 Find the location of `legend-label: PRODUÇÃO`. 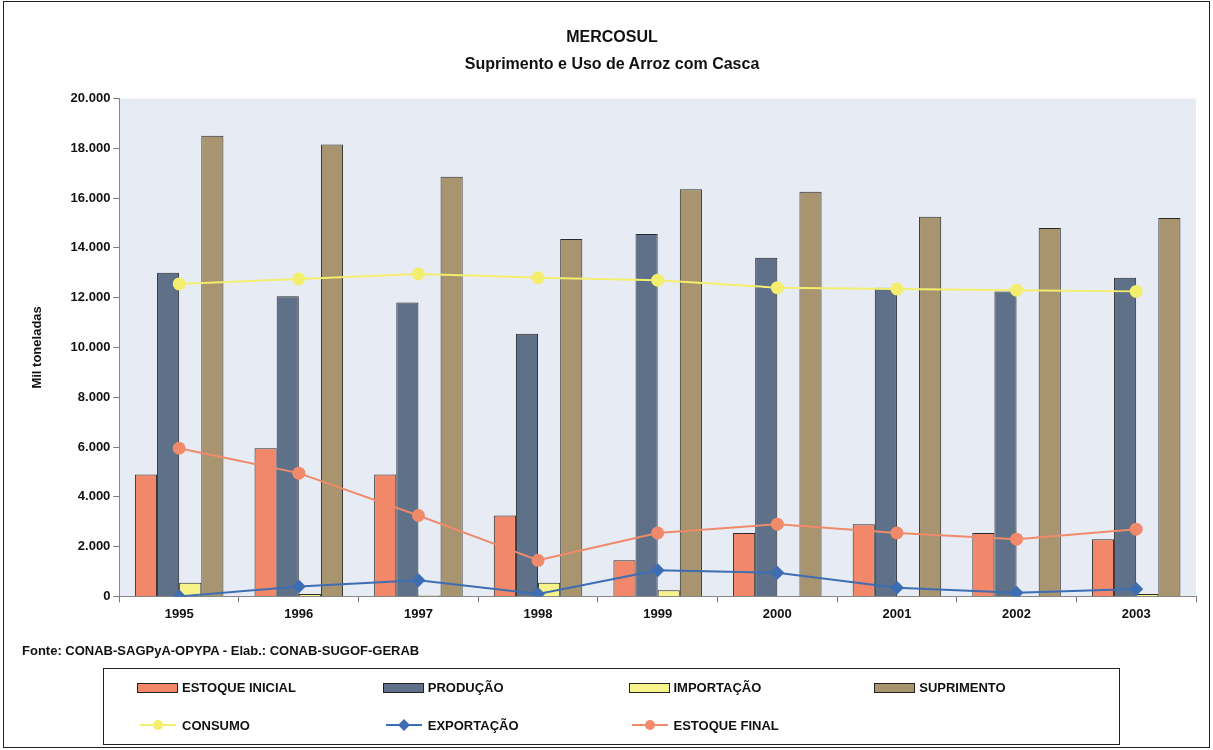

legend-label: PRODUÇÃO is located at coordinates (465, 688).